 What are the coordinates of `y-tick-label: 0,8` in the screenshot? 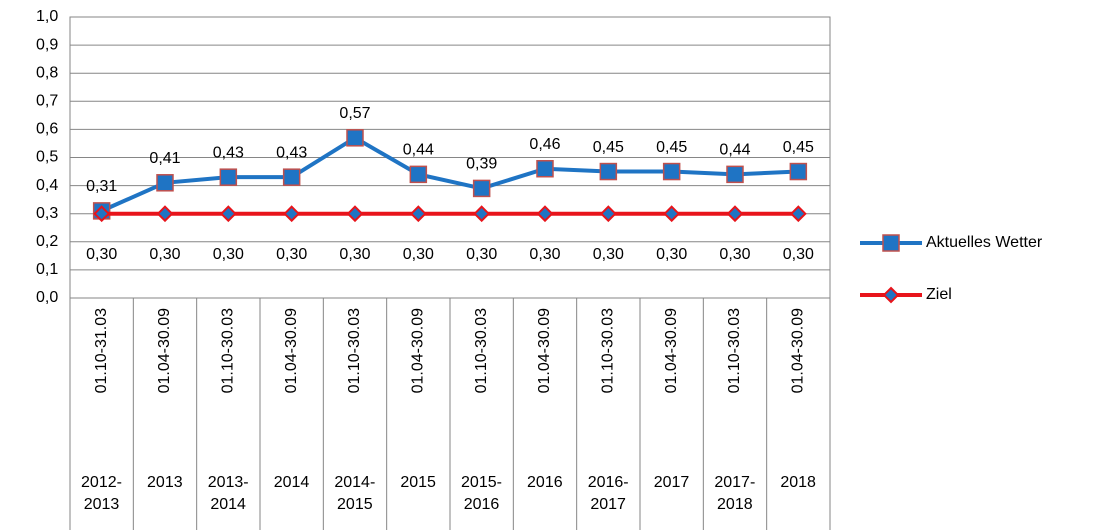 It's located at (47, 72).